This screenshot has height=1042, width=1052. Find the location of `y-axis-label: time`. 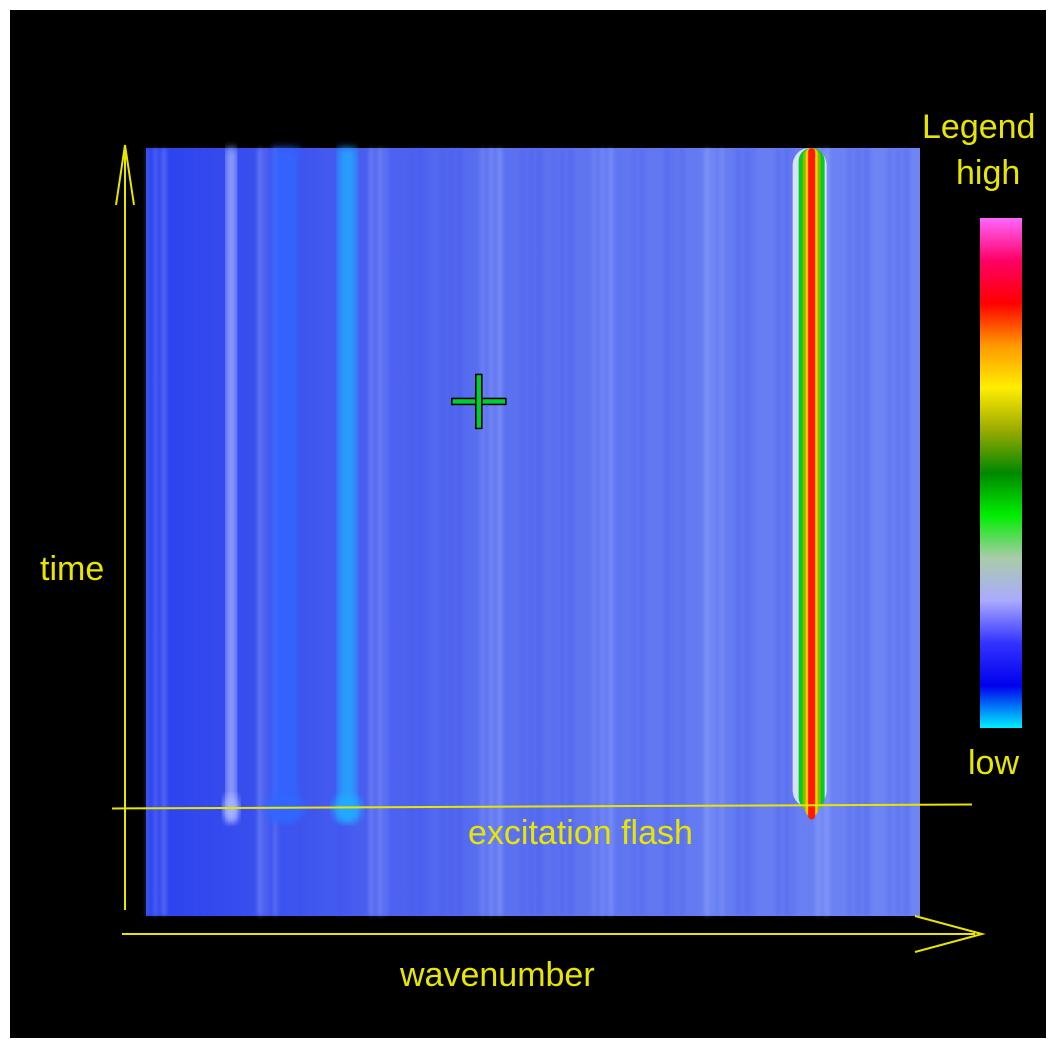

y-axis-label: time is located at coordinates (72, 569).